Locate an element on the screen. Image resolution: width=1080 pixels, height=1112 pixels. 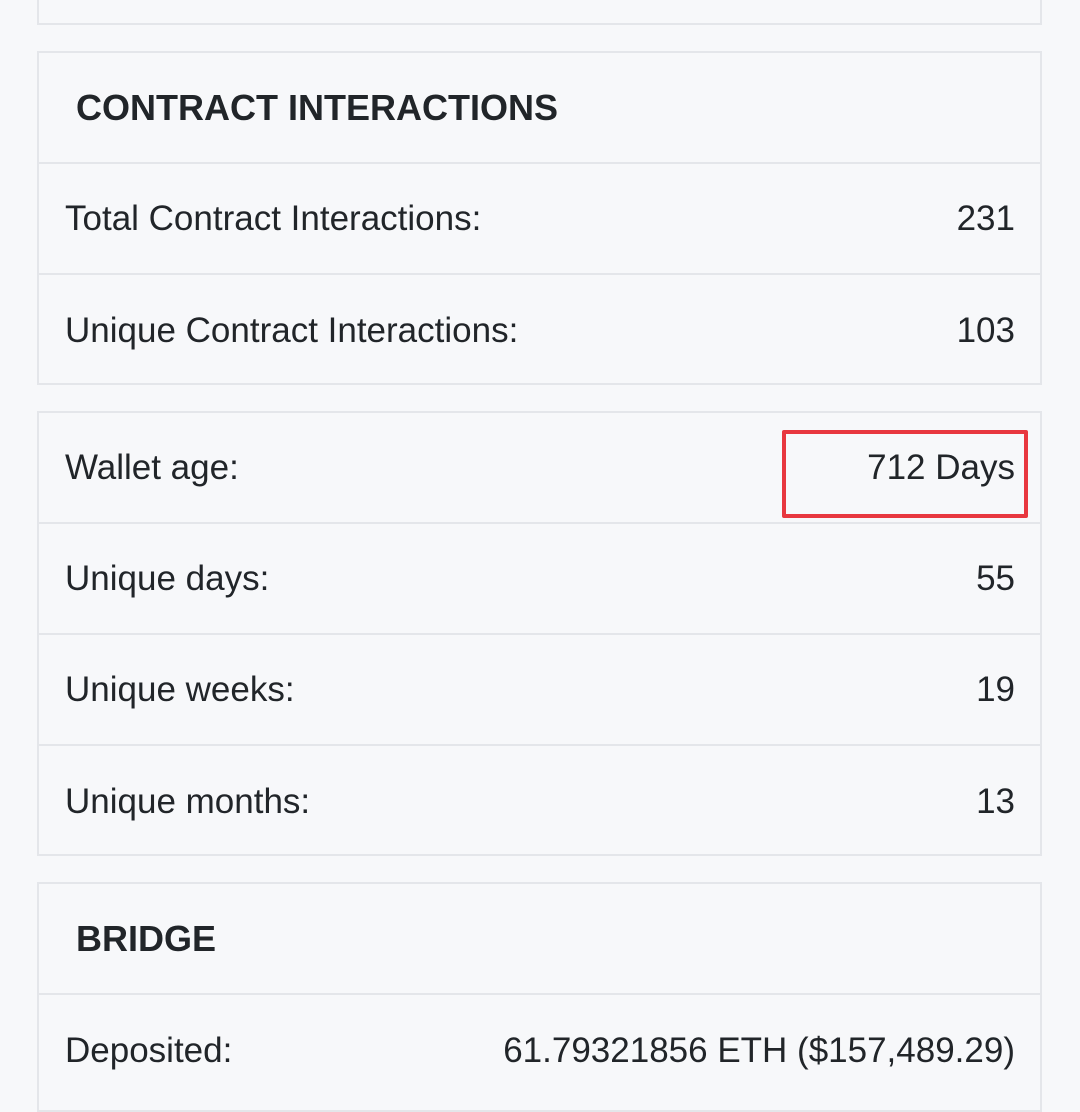
stat-row-unique-contract-interactions: Unique Contract Interactions: 103 is located at coordinates (539, 330).